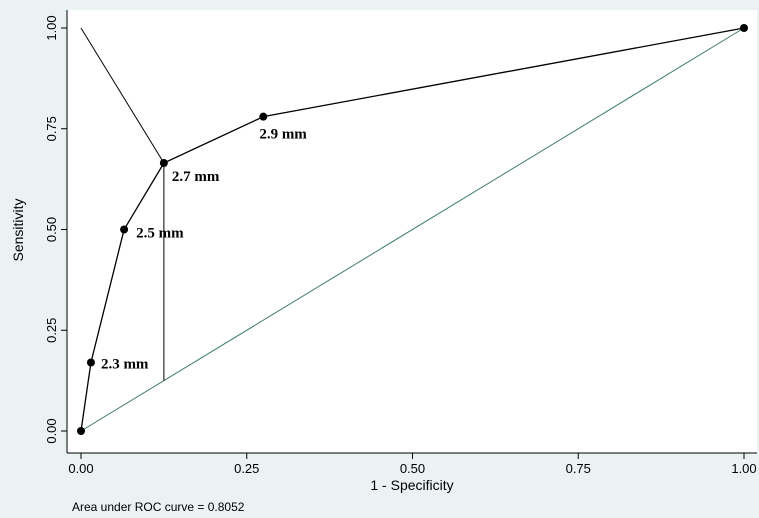 Image resolution: width=759 pixels, height=518 pixels. Describe the element at coordinates (18, 229) in the screenshot. I see `y-axis-title: Sensitivity` at that location.